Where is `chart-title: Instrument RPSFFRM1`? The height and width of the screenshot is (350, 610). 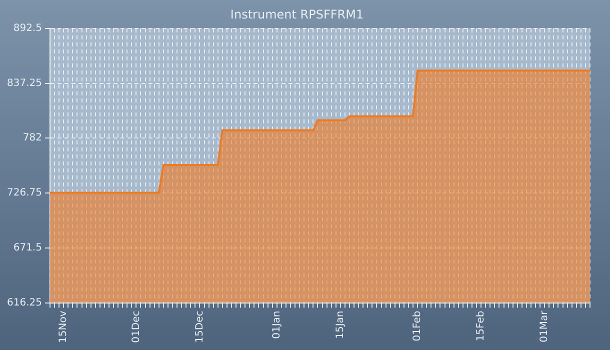 chart-title: Instrument RPSFFRM1 is located at coordinates (297, 14).